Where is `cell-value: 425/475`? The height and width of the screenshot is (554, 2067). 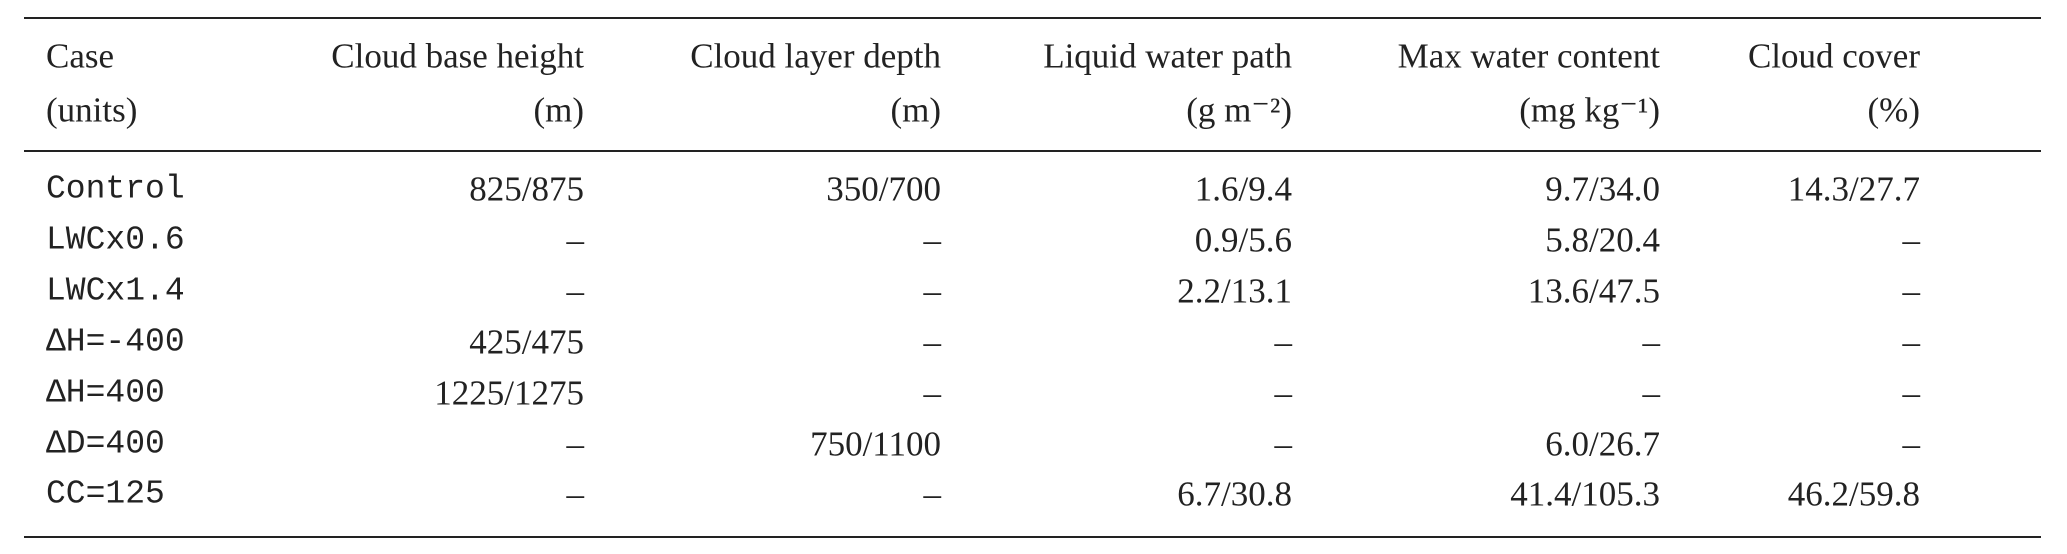
cell-value: 425/475 is located at coordinates (526, 342).